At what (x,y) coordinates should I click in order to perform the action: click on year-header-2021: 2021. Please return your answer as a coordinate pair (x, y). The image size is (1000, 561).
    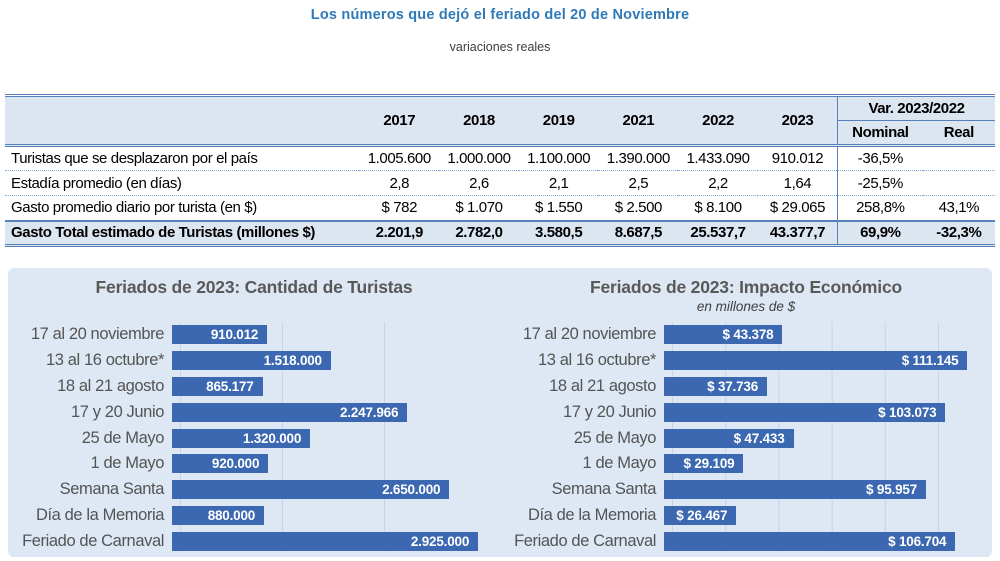
    Looking at the image, I should click on (638, 120).